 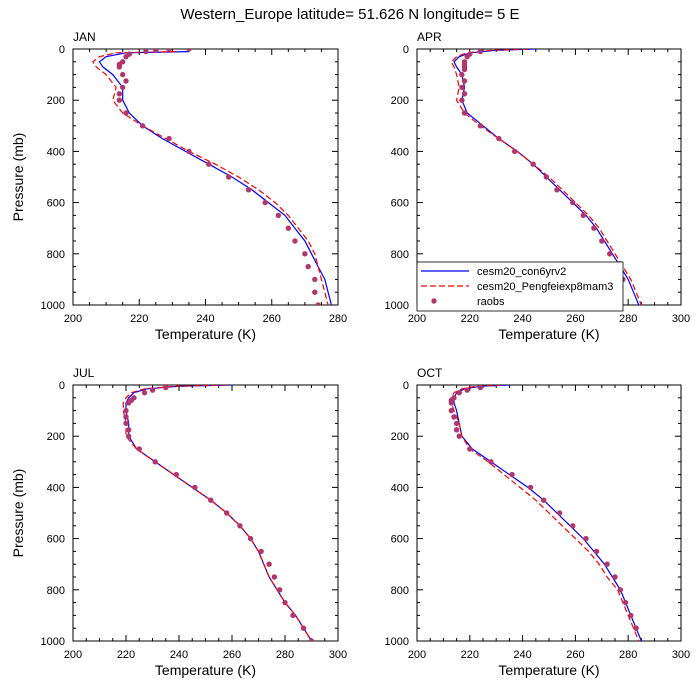 I want to click on panel-jan-y-tick-label: 800, so click(x=56, y=255).